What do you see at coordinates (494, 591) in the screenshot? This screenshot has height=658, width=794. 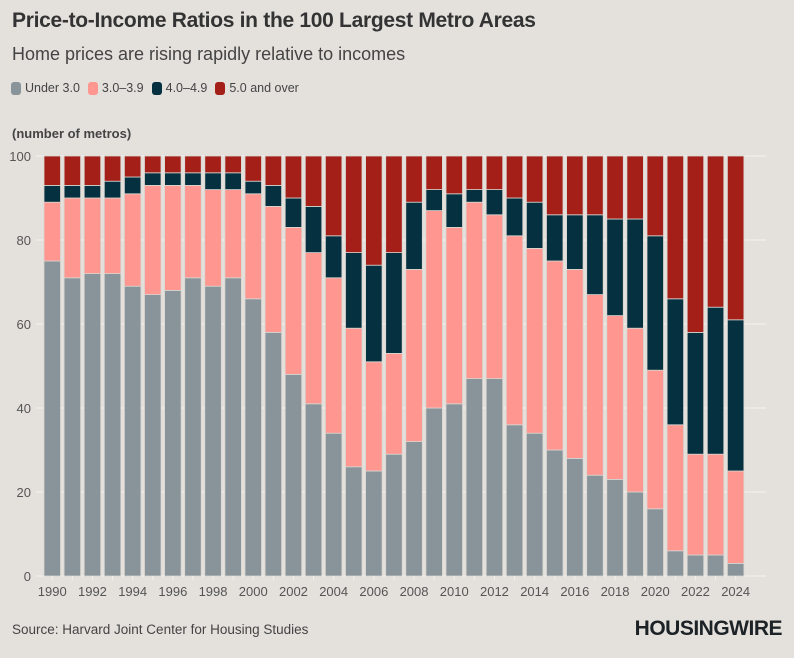 I see `x-tick-label-2012: 2012` at bounding box center [494, 591].